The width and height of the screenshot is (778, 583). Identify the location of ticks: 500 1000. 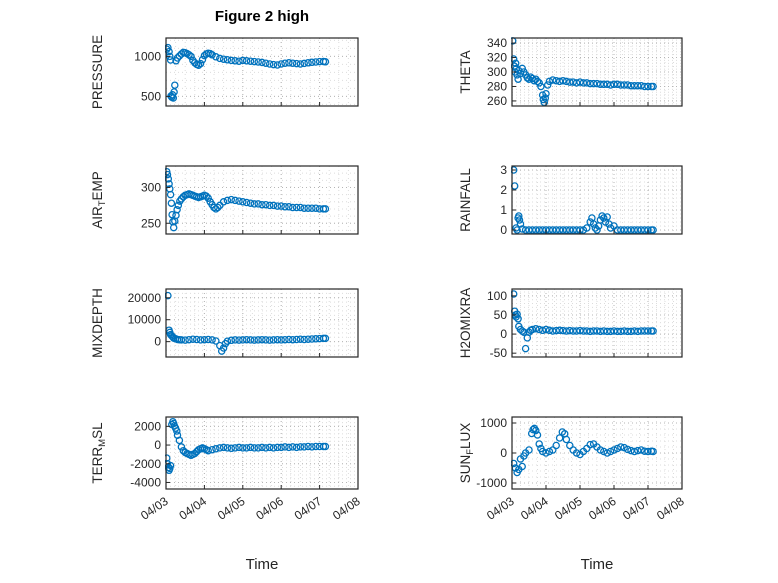
(246, 77).